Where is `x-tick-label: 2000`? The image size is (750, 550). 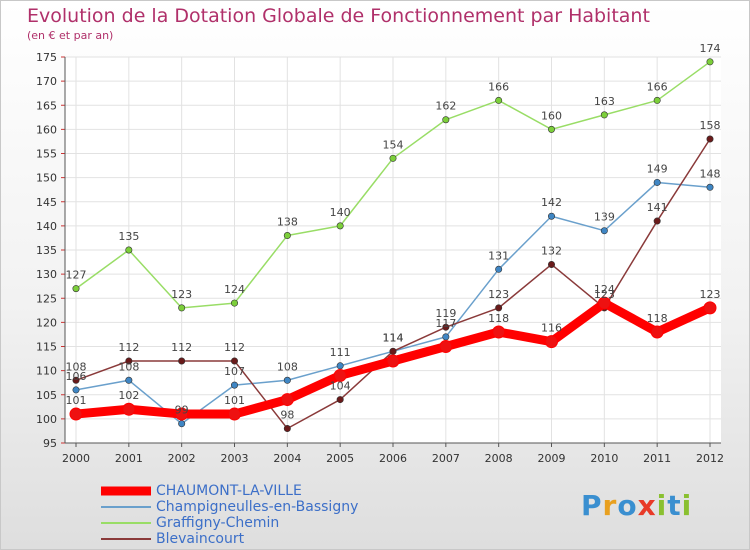 x-tick-label: 2000 is located at coordinates (76, 458).